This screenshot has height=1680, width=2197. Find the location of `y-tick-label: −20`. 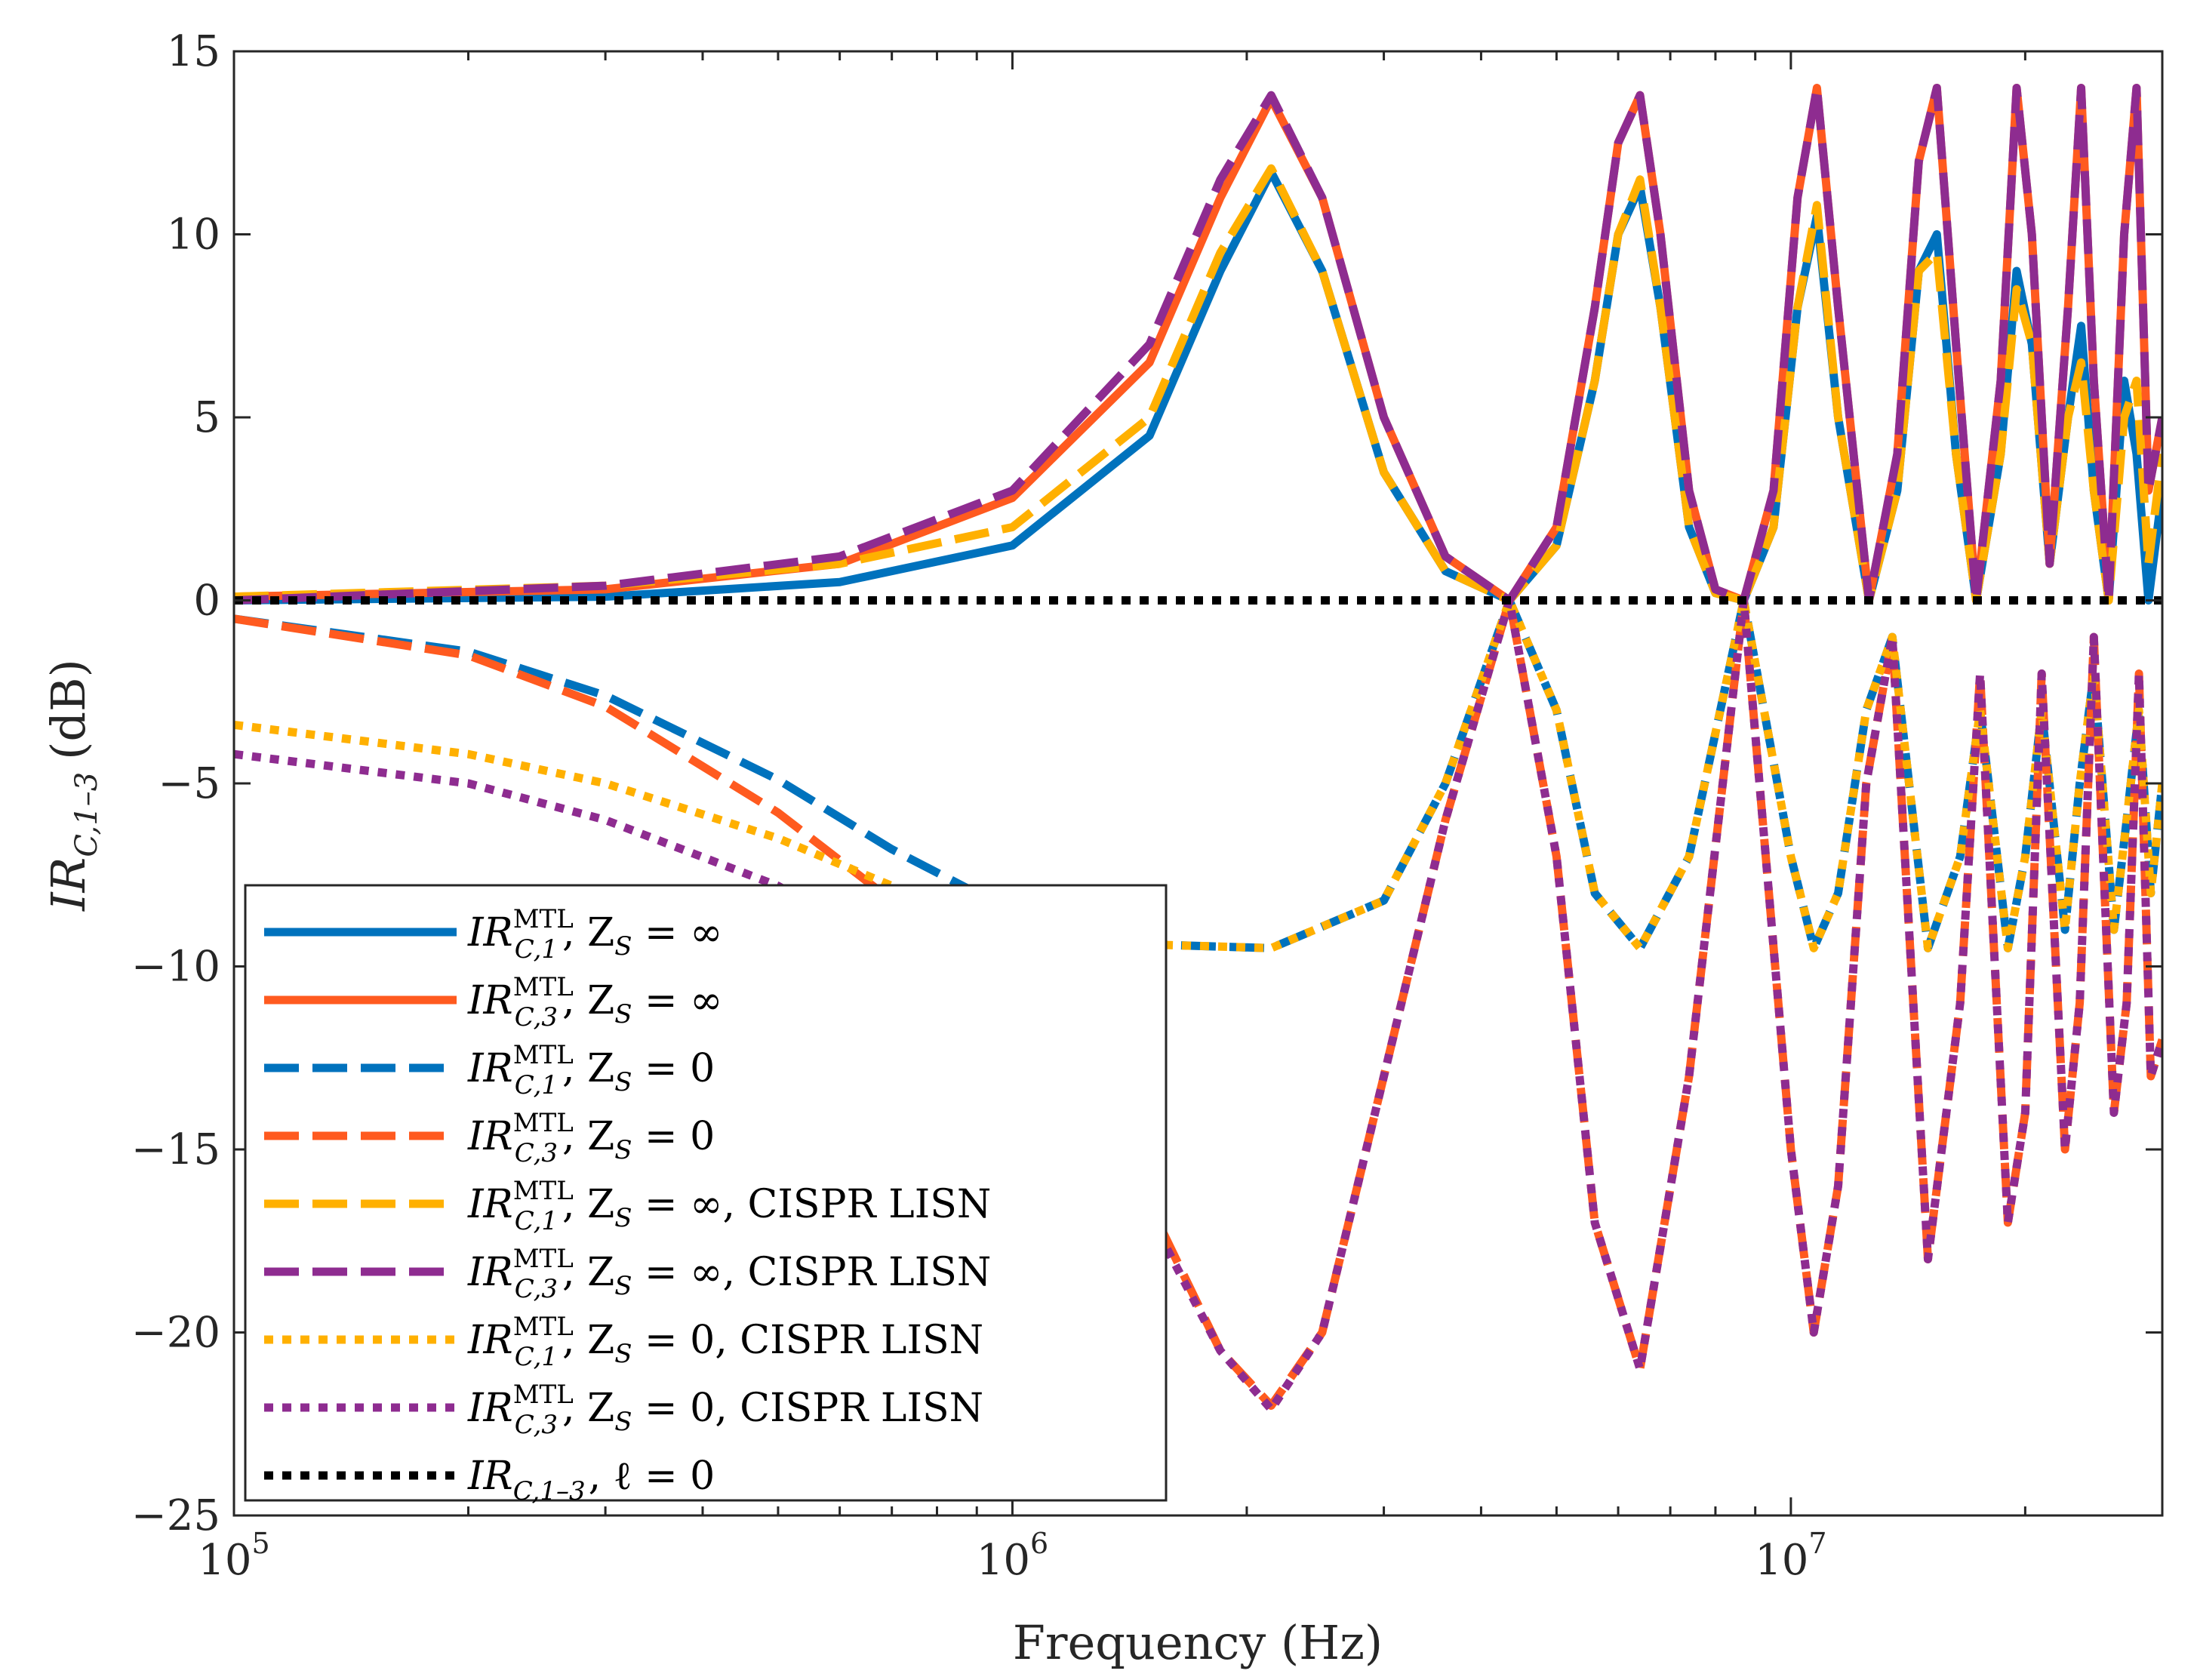

y-tick-label: −20 is located at coordinates (175, 1334).